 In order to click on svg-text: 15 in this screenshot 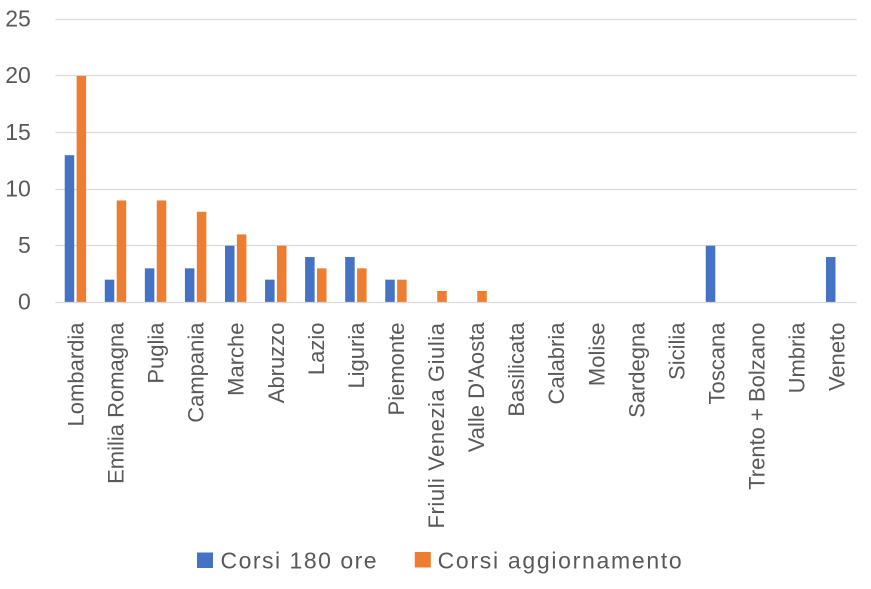, I will do `click(18, 132)`.